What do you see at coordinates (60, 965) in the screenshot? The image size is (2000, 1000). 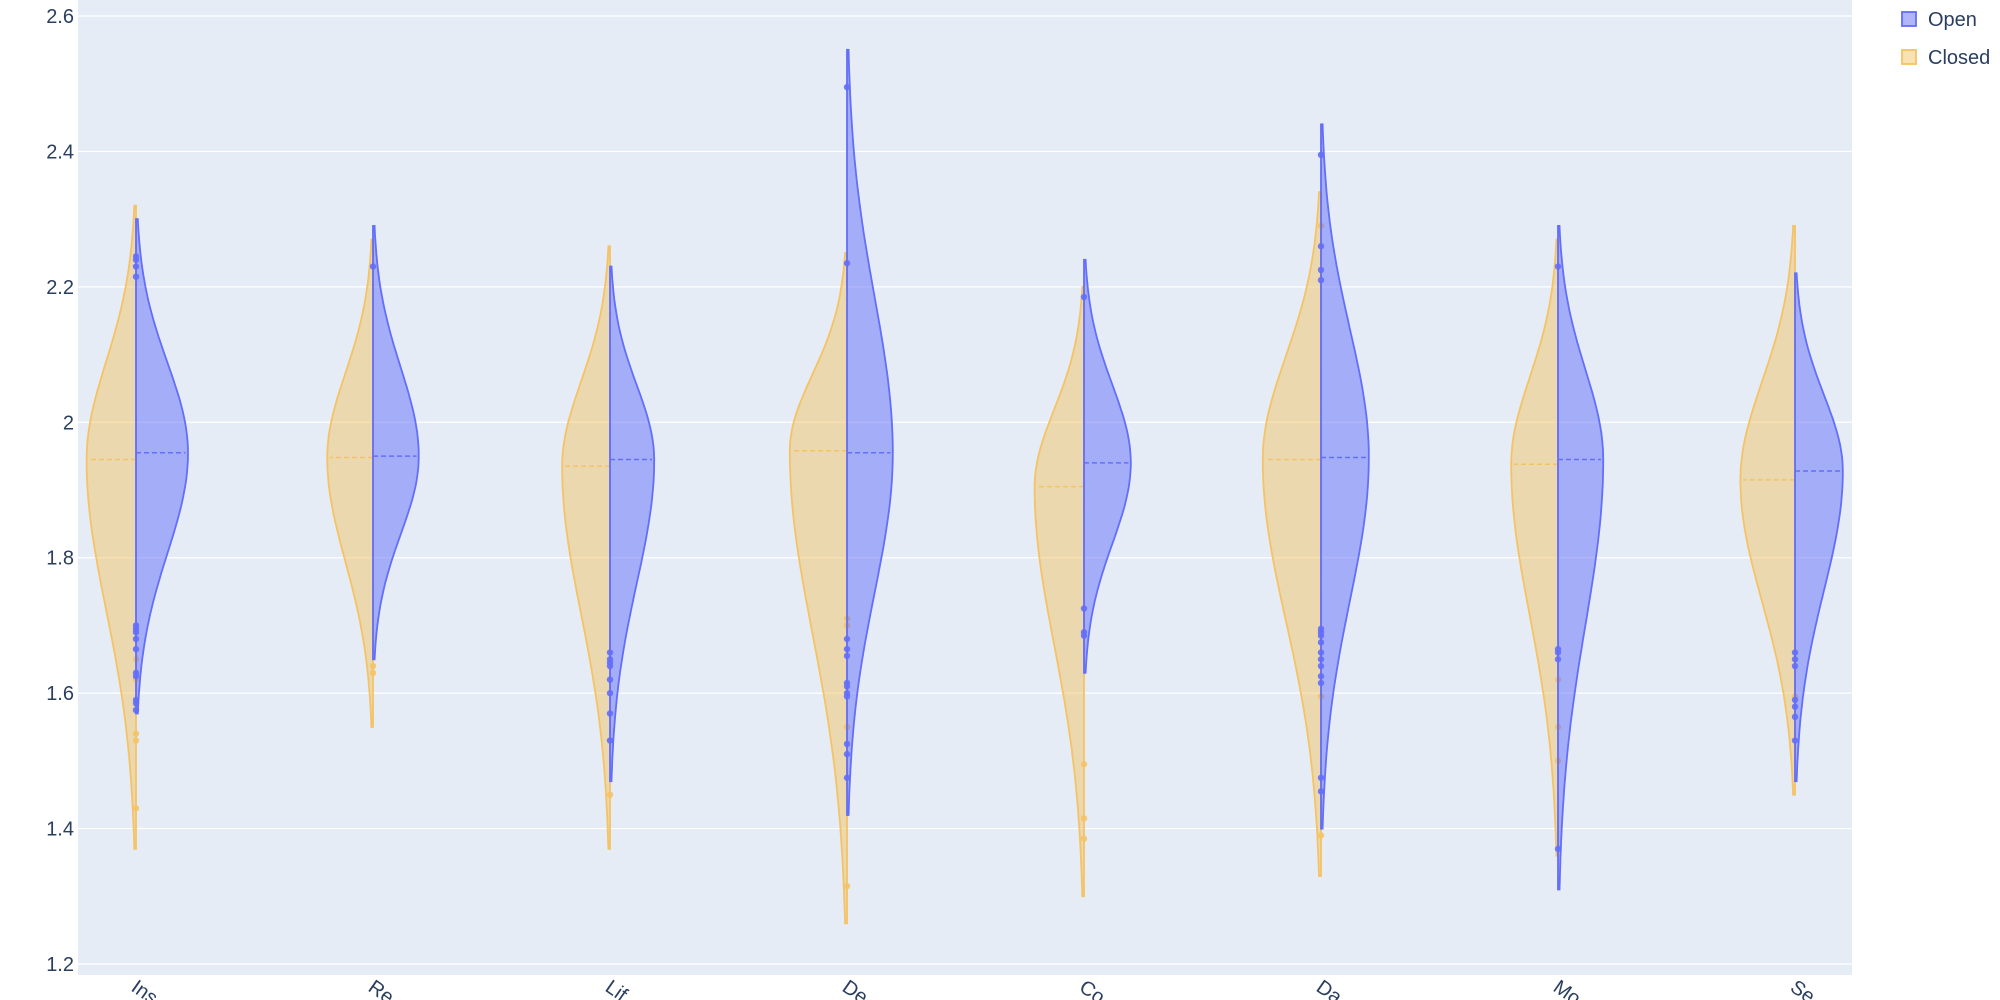 I see `y-tick-label: 1.2` at bounding box center [60, 965].